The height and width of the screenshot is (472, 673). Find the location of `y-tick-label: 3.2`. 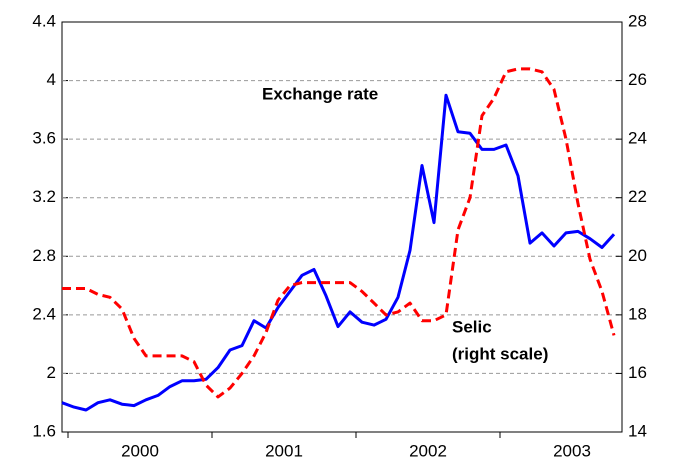

y-tick-label: 3.2 is located at coordinates (44, 196).